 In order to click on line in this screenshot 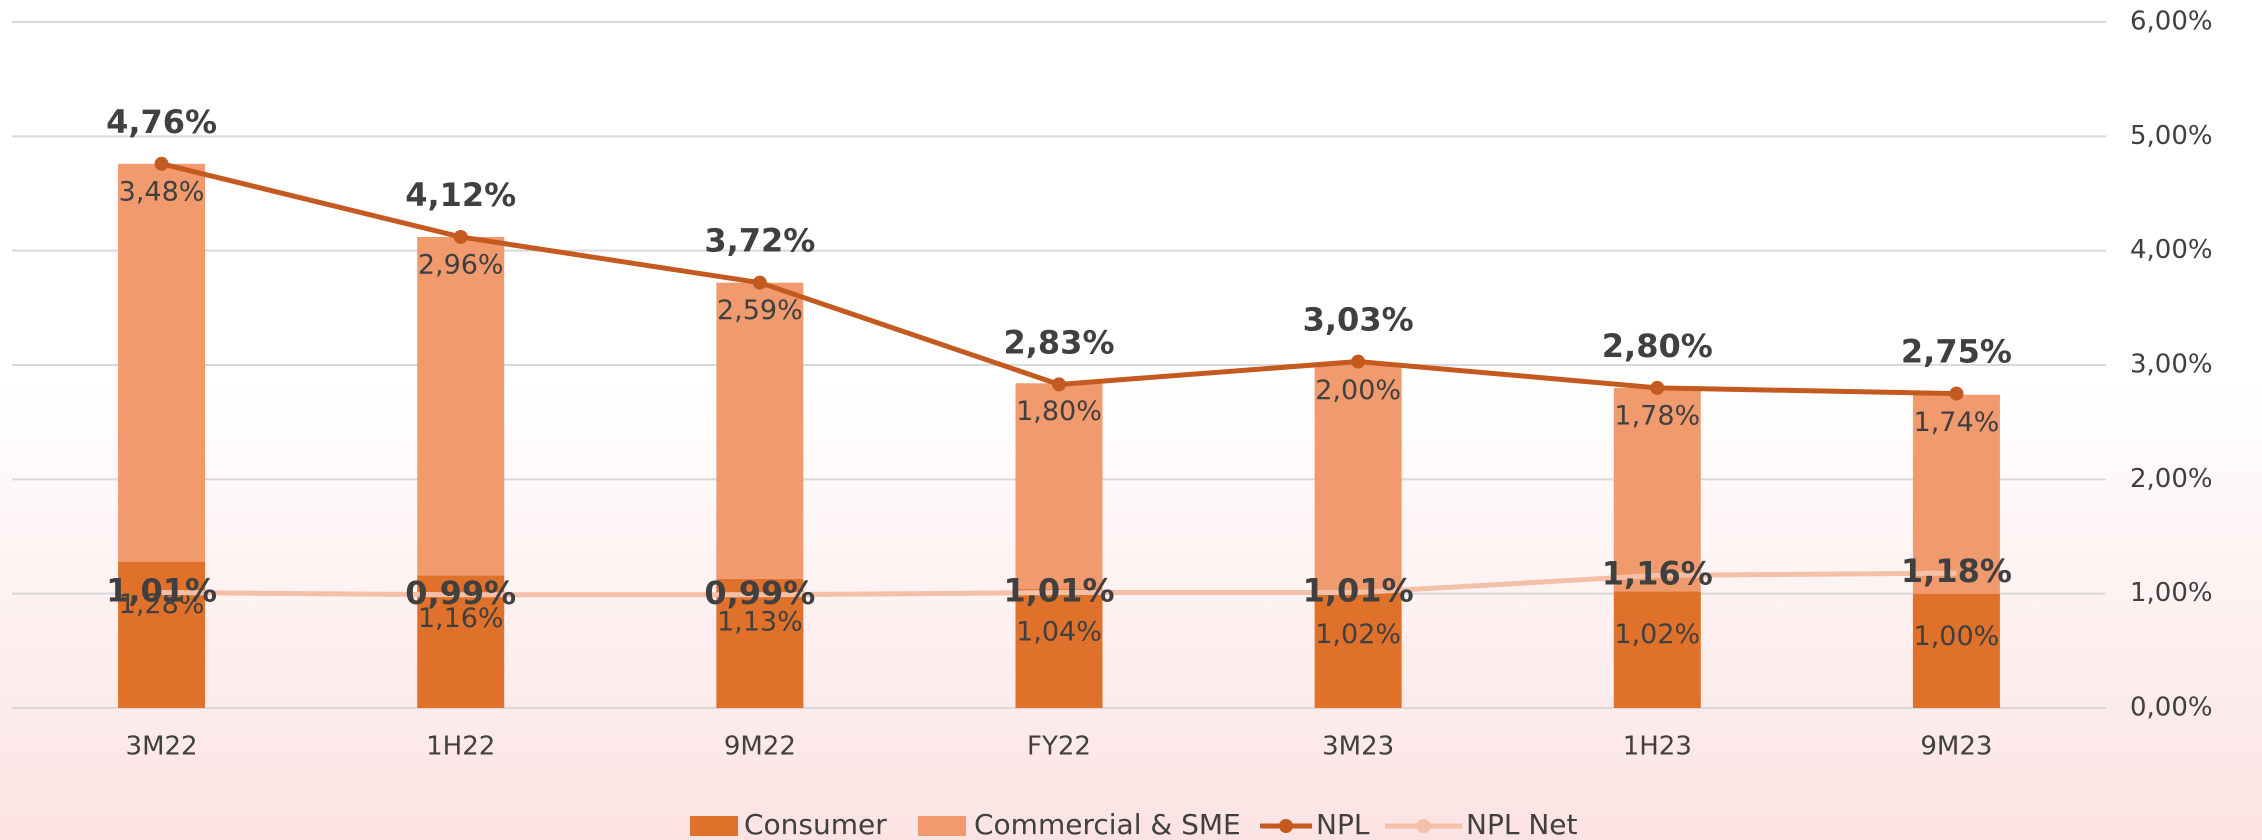, I will do `click(1059, 584)`.